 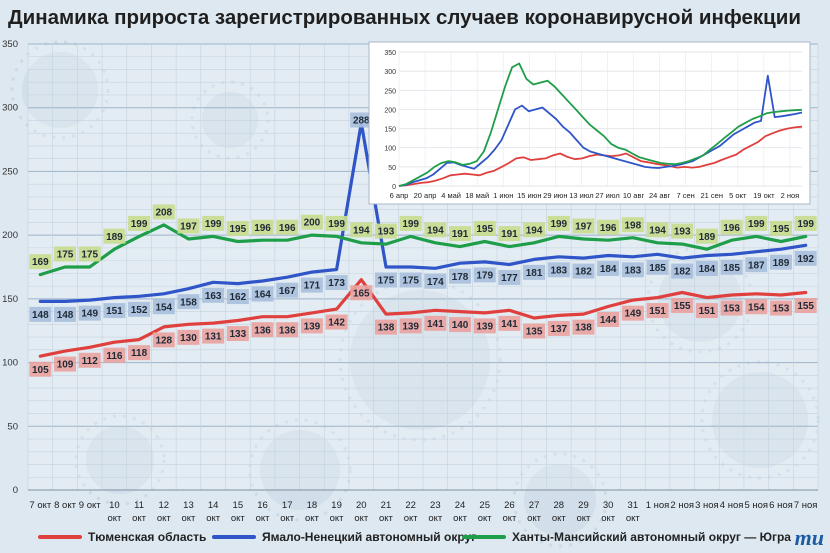 I want to click on data-label-tyumen-group: 138, so click(x=385, y=327).